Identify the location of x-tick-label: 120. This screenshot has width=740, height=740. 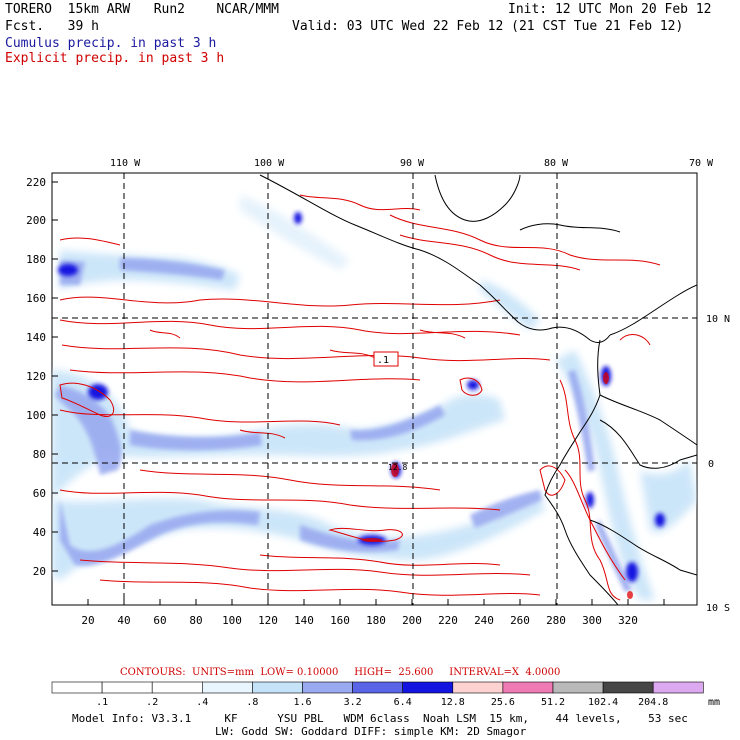
(268, 620).